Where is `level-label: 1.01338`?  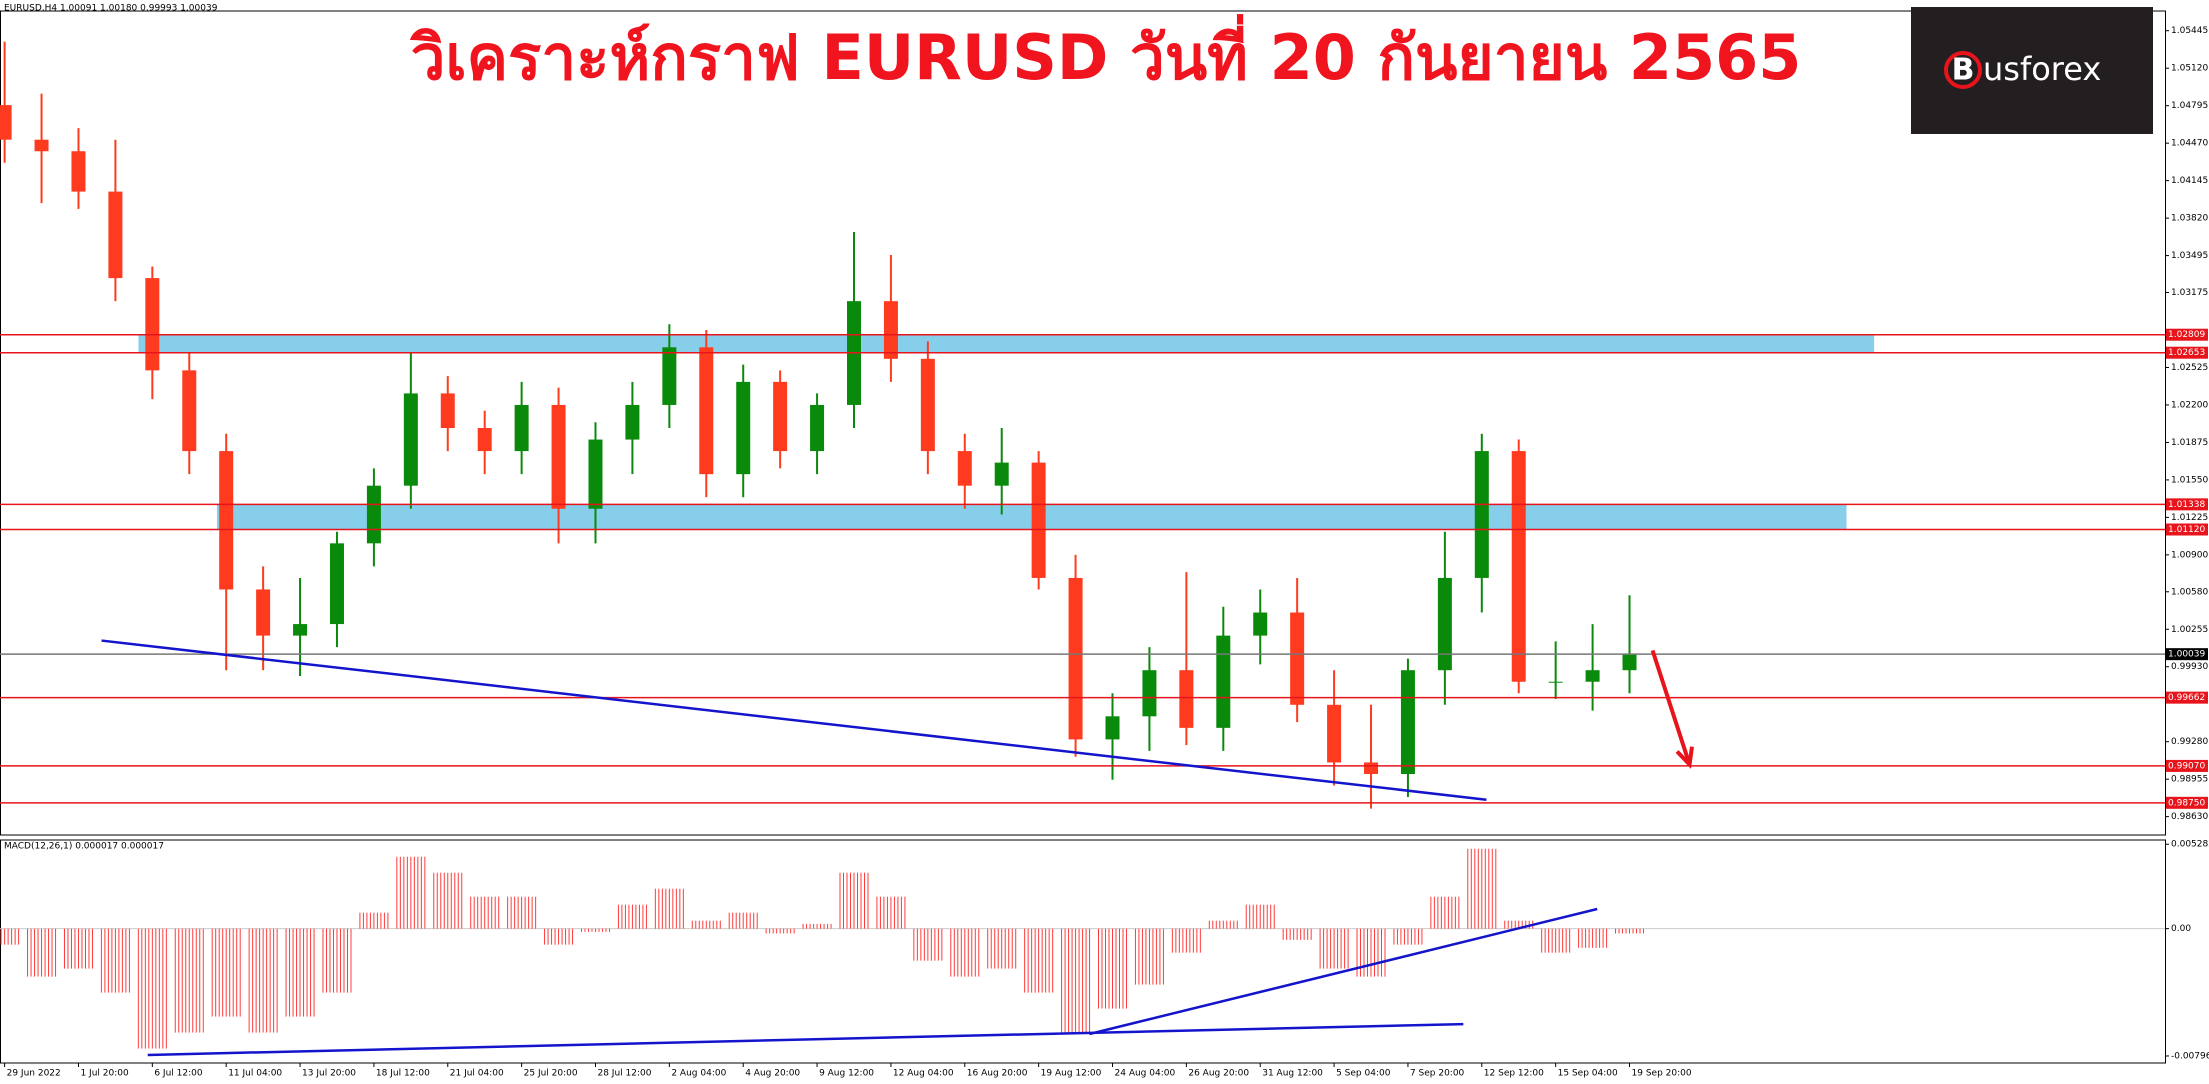 level-label: 1.01338 is located at coordinates (2186, 505).